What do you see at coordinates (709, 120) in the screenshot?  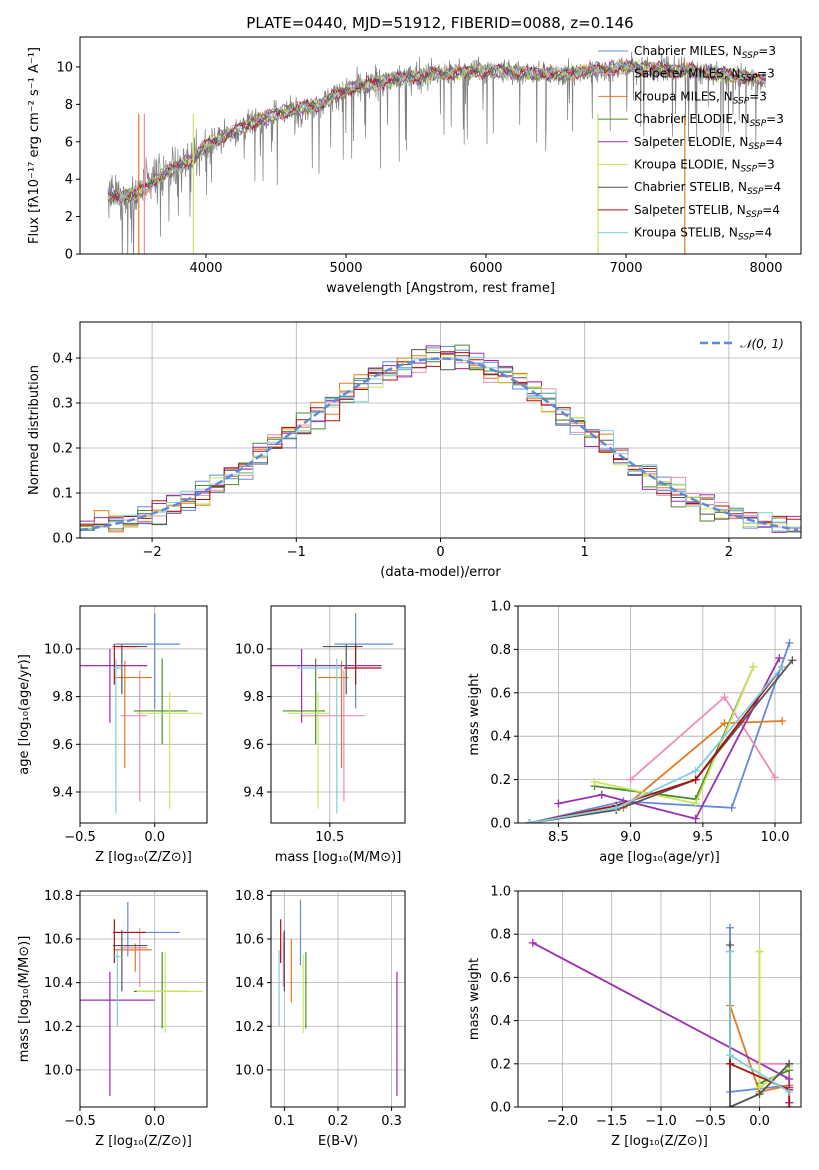 I see `legend-entry-3: Chabrier ELODIE, NSSP=3` at bounding box center [709, 120].